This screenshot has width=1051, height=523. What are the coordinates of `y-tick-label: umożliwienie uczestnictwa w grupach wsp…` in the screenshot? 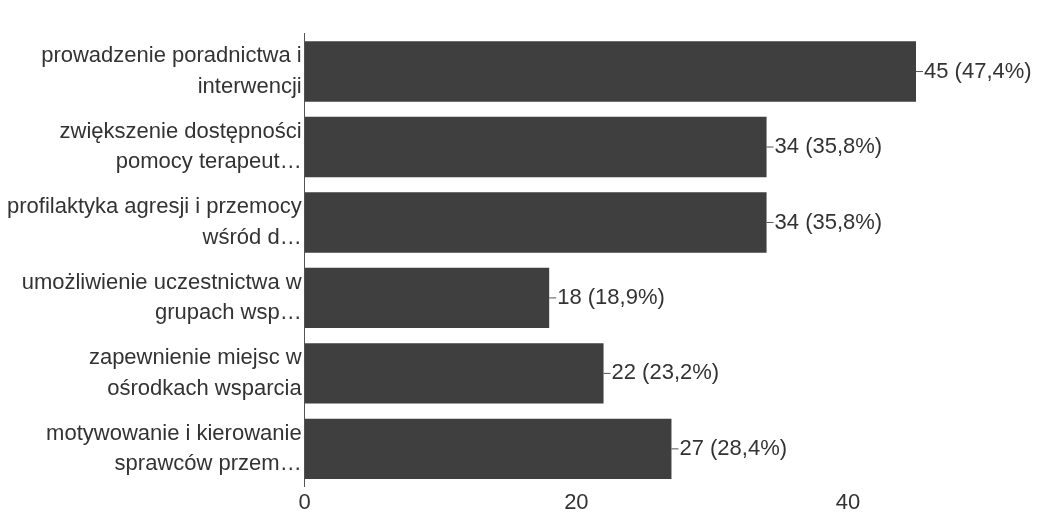 It's located at (161, 296).